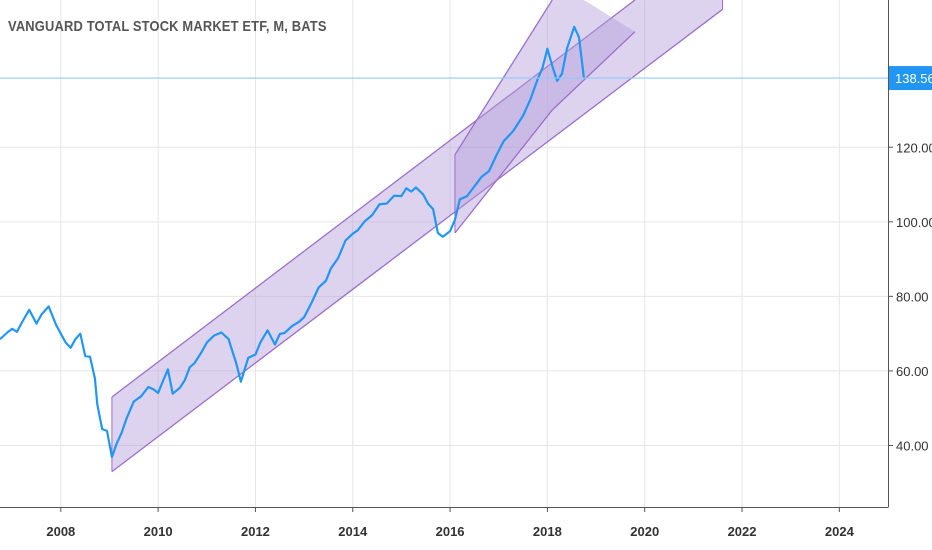  Describe the element at coordinates (158, 531) in the screenshot. I see `x-tick-label: 2010` at that location.